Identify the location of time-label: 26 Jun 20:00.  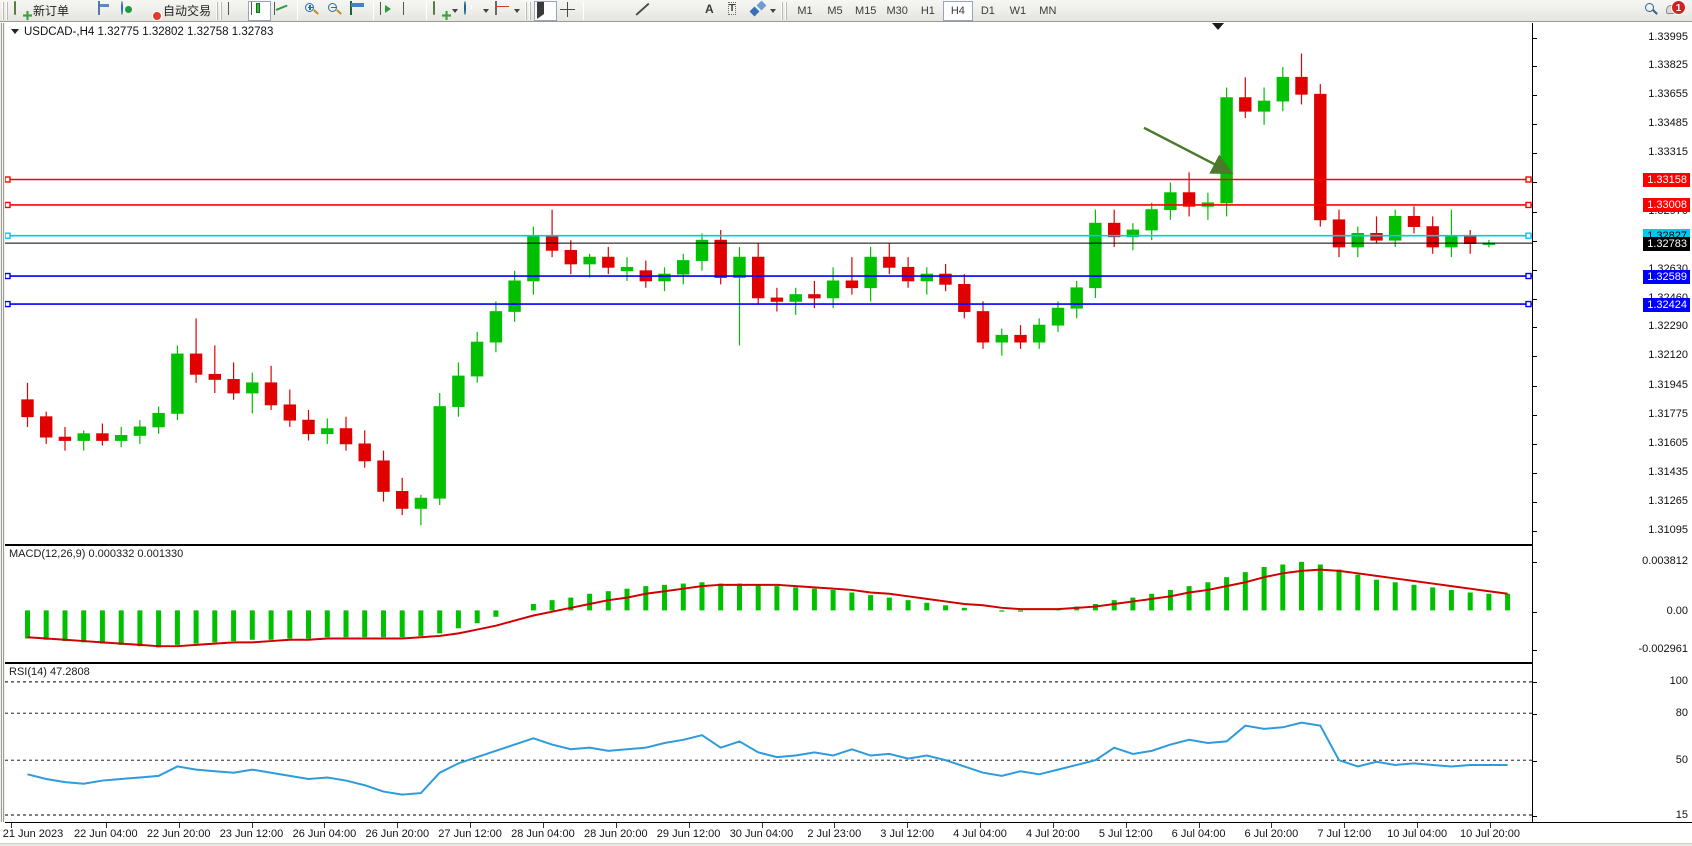
(397, 834).